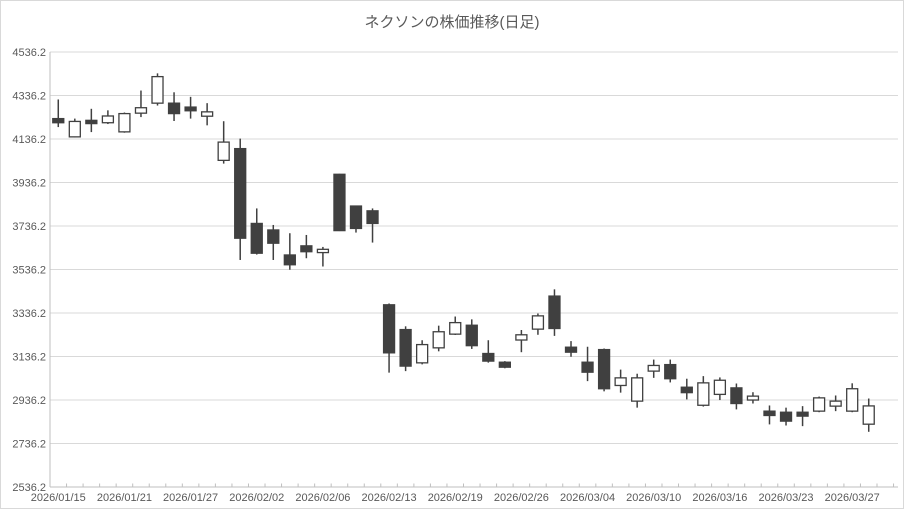 The height and width of the screenshot is (516, 904). What do you see at coordinates (587, 498) in the screenshot?
I see `x-axis-tick-label: 2026/03/04` at bounding box center [587, 498].